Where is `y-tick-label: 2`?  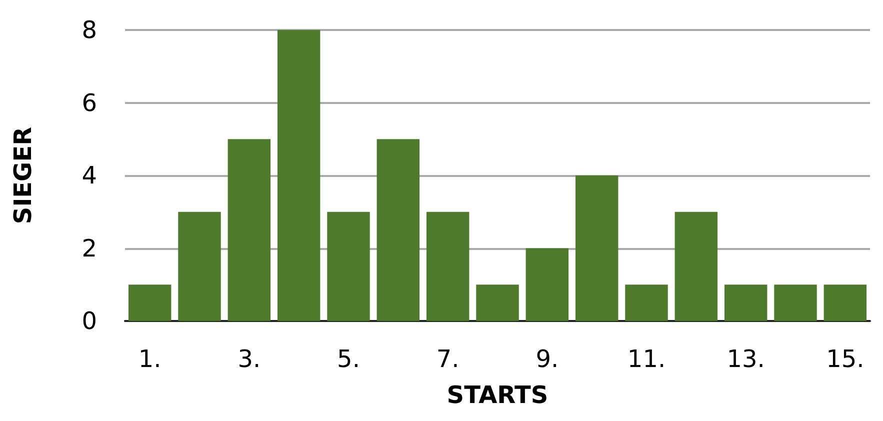 y-tick-label: 2 is located at coordinates (89, 248).